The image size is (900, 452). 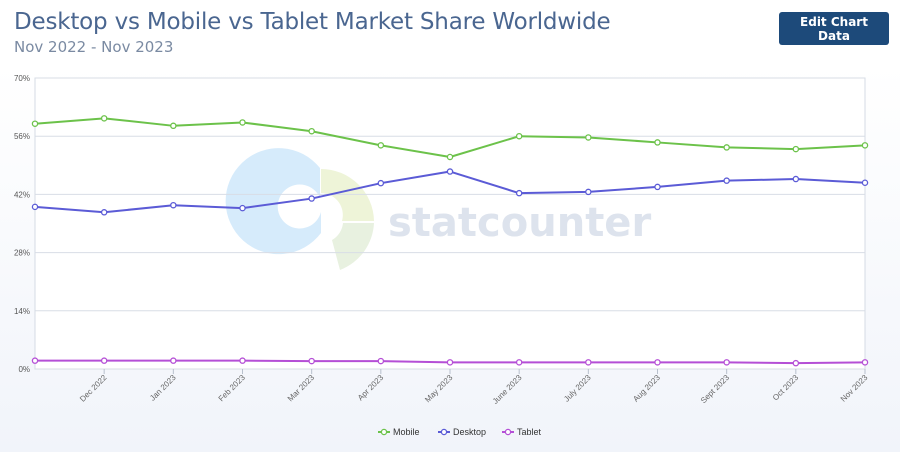 What do you see at coordinates (163, 388) in the screenshot?
I see `x-tick-label: Jan 2023` at bounding box center [163, 388].